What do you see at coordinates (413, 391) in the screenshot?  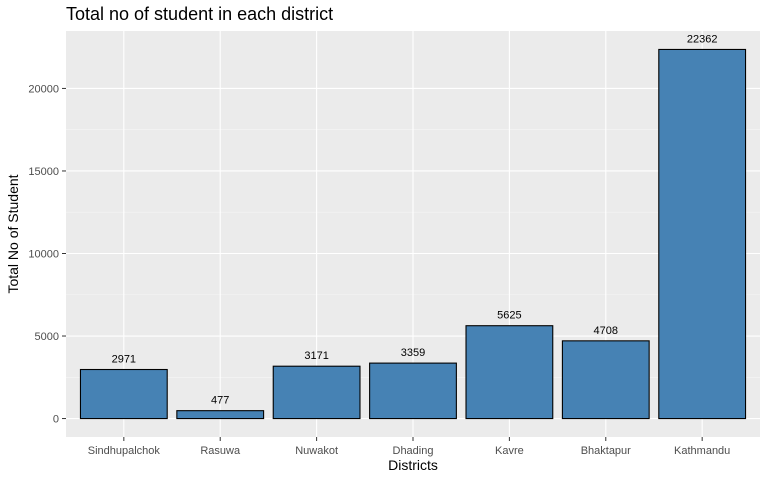 I see `bar-dhading` at bounding box center [413, 391].